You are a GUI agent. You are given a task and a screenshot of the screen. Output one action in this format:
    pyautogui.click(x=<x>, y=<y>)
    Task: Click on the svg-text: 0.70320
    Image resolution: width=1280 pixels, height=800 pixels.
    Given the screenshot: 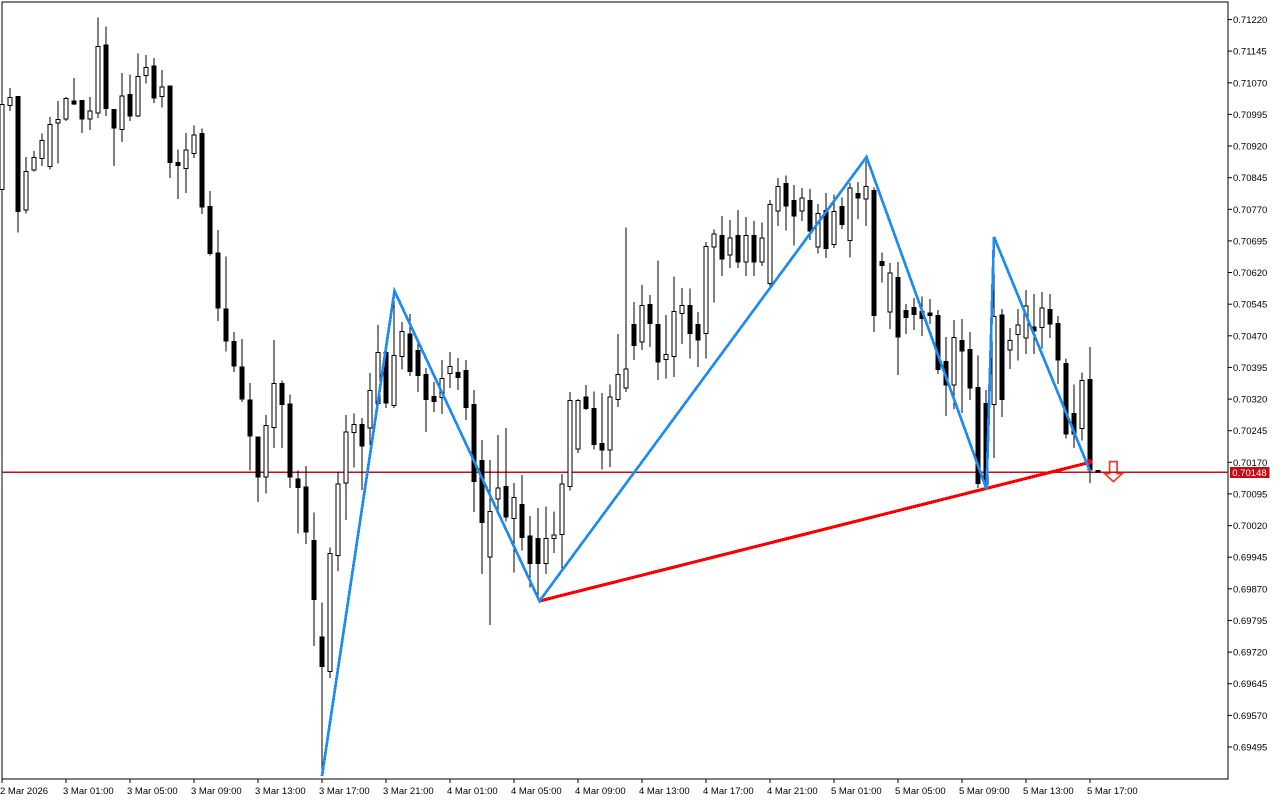 What is the action you would take?
    pyautogui.click(x=1250, y=400)
    